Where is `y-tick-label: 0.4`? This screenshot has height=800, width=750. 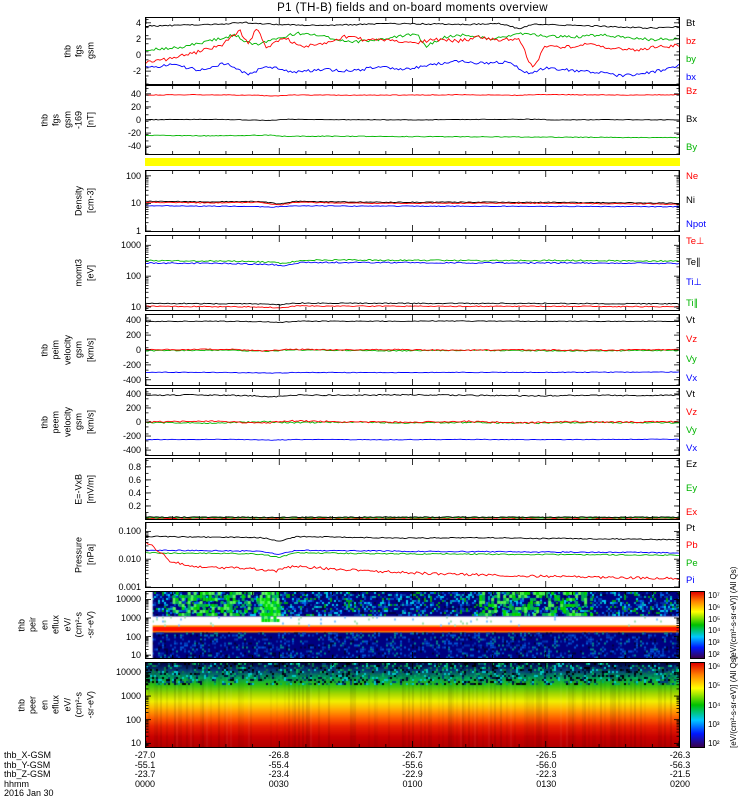
y-tick-label: 0.4 is located at coordinates (134, 492).